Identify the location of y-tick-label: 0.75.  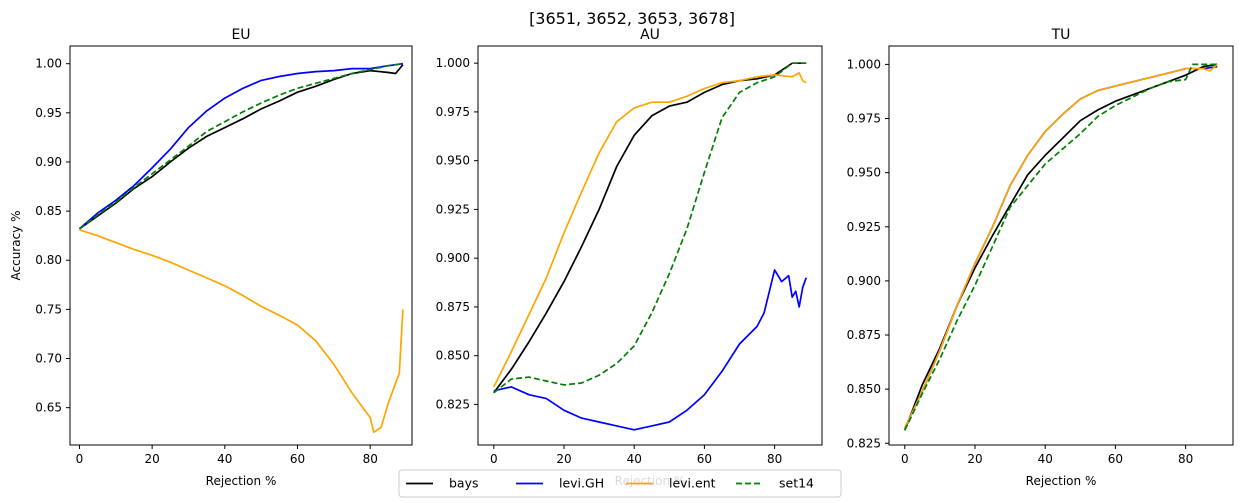
(48, 309).